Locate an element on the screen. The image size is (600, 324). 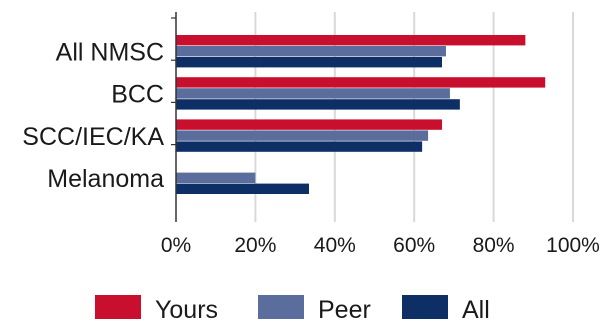
x-tick-label: 20% is located at coordinates (255, 245).